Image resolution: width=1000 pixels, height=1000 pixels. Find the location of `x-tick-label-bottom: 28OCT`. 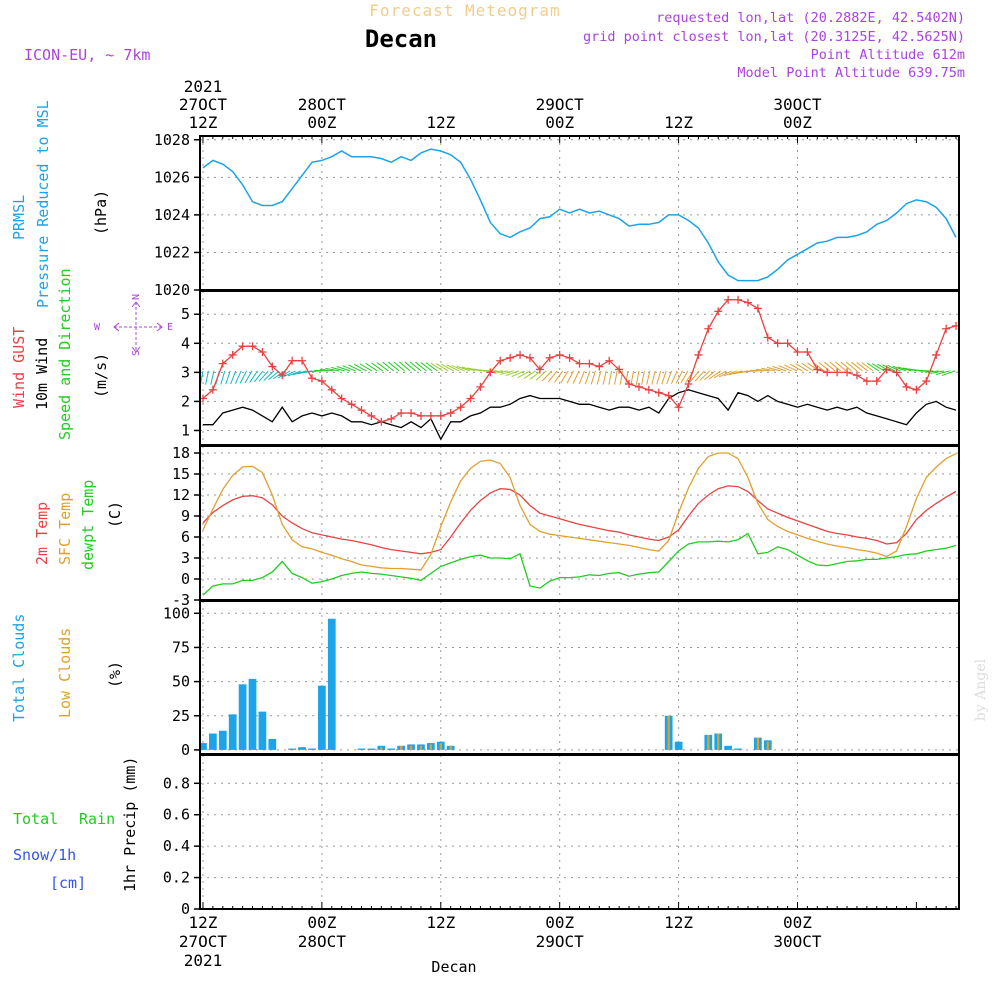

x-tick-label-bottom: 28OCT is located at coordinates (322, 941).